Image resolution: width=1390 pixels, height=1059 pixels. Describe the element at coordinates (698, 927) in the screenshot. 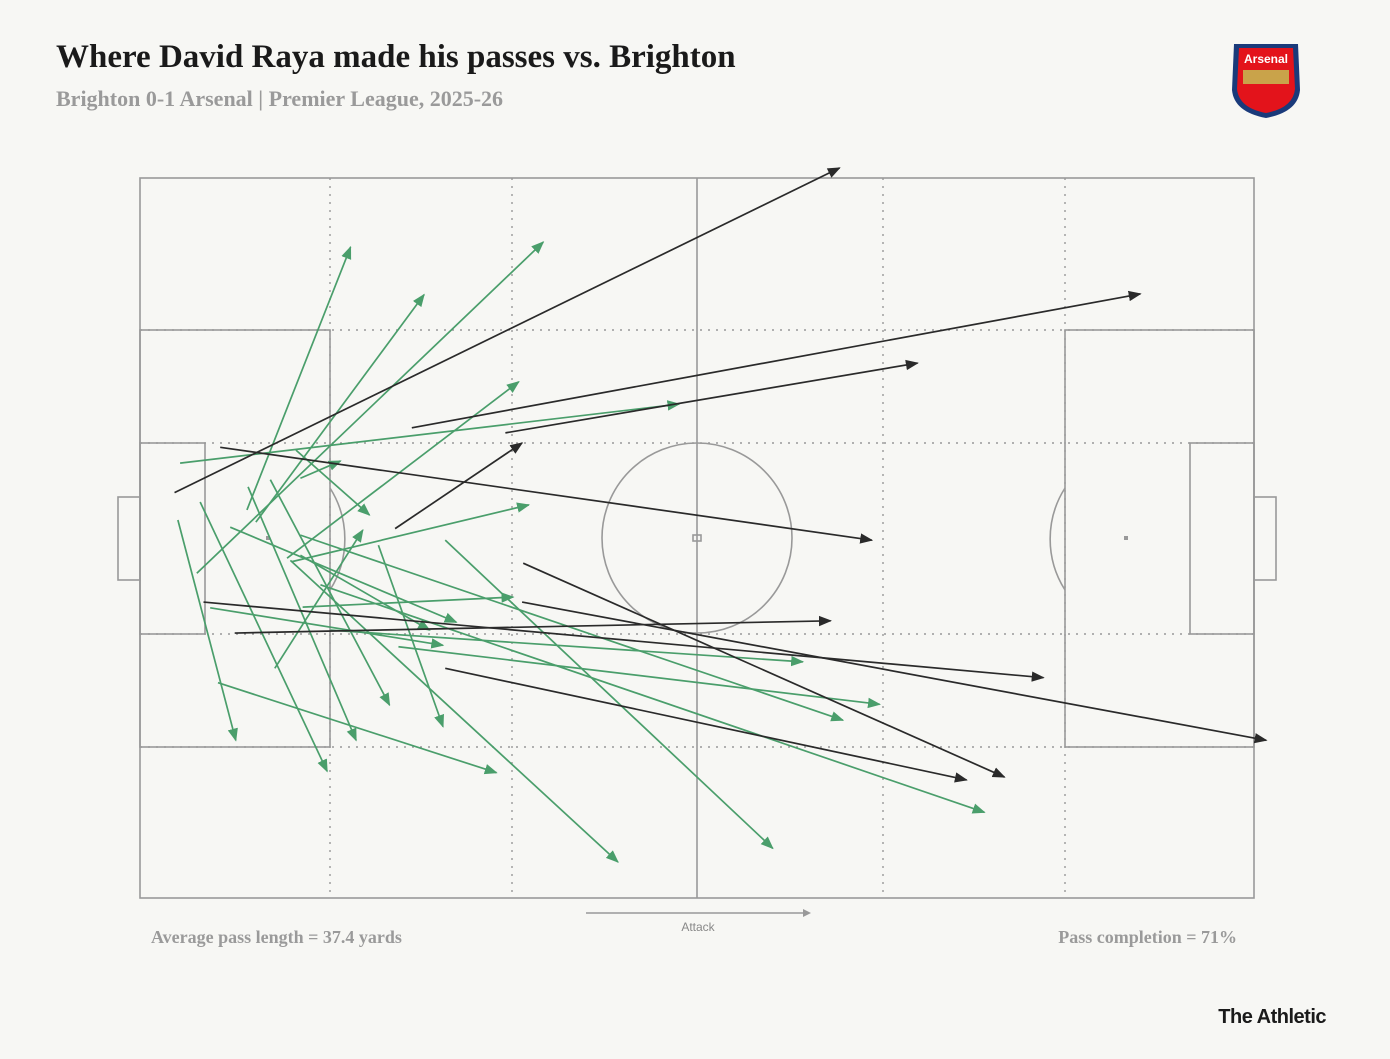

I see `attack-label: Attack` at that location.